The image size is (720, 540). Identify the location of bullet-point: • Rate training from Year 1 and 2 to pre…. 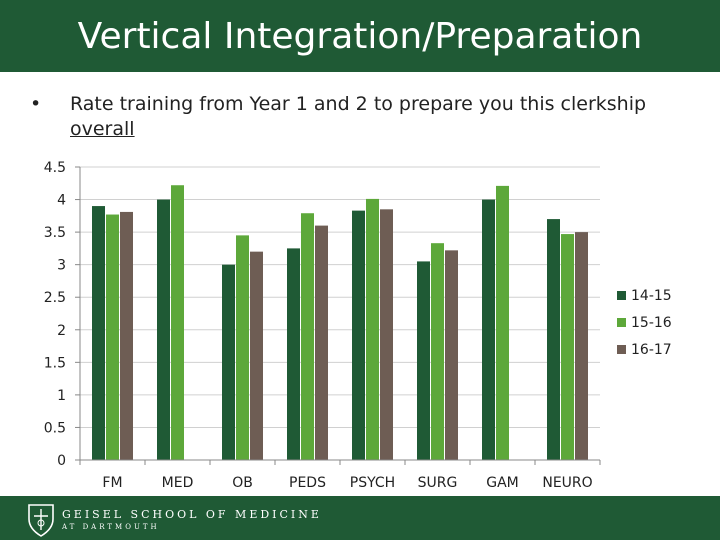
(360, 117).